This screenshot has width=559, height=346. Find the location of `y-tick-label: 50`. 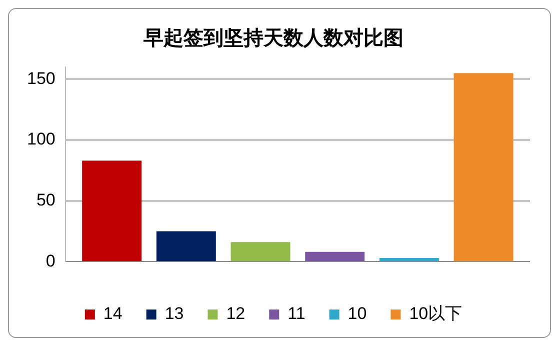

y-tick-label: 50 is located at coordinates (46, 200).